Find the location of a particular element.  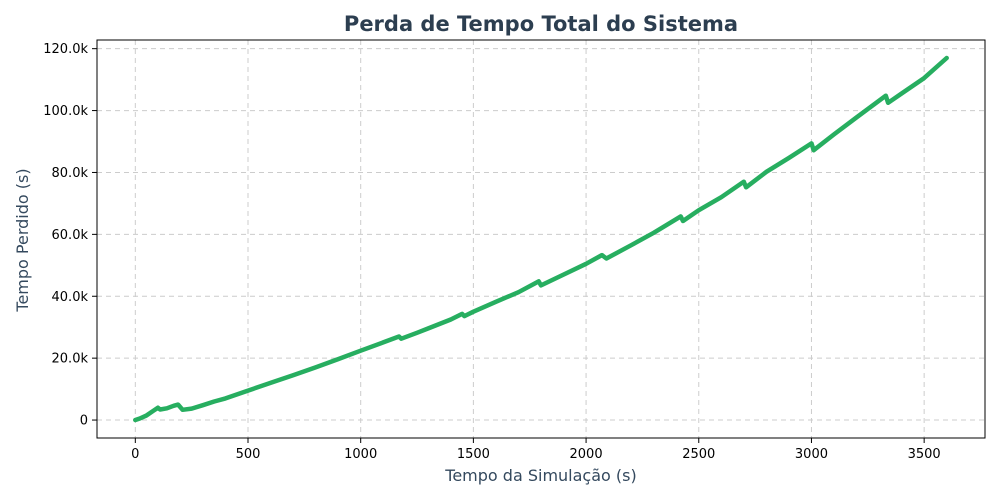

x-tick-label: 2500 is located at coordinates (698, 454).